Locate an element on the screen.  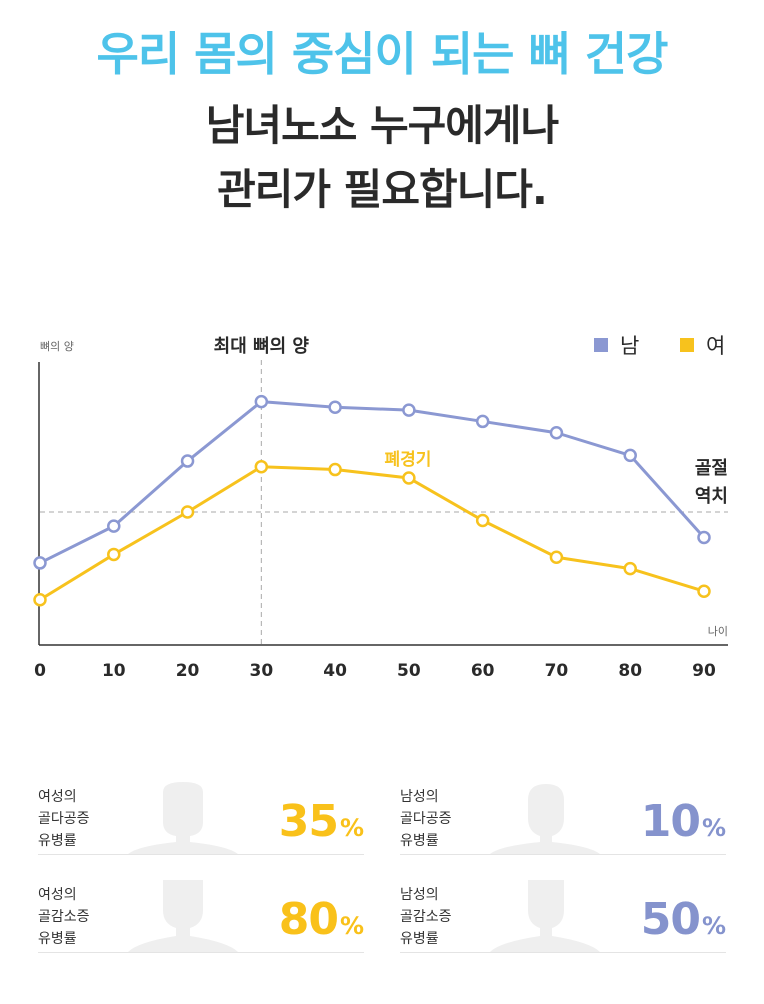
stat-male-osteopenia: 남성의 골감소증 유병률 50% is located at coordinates (563, 916).